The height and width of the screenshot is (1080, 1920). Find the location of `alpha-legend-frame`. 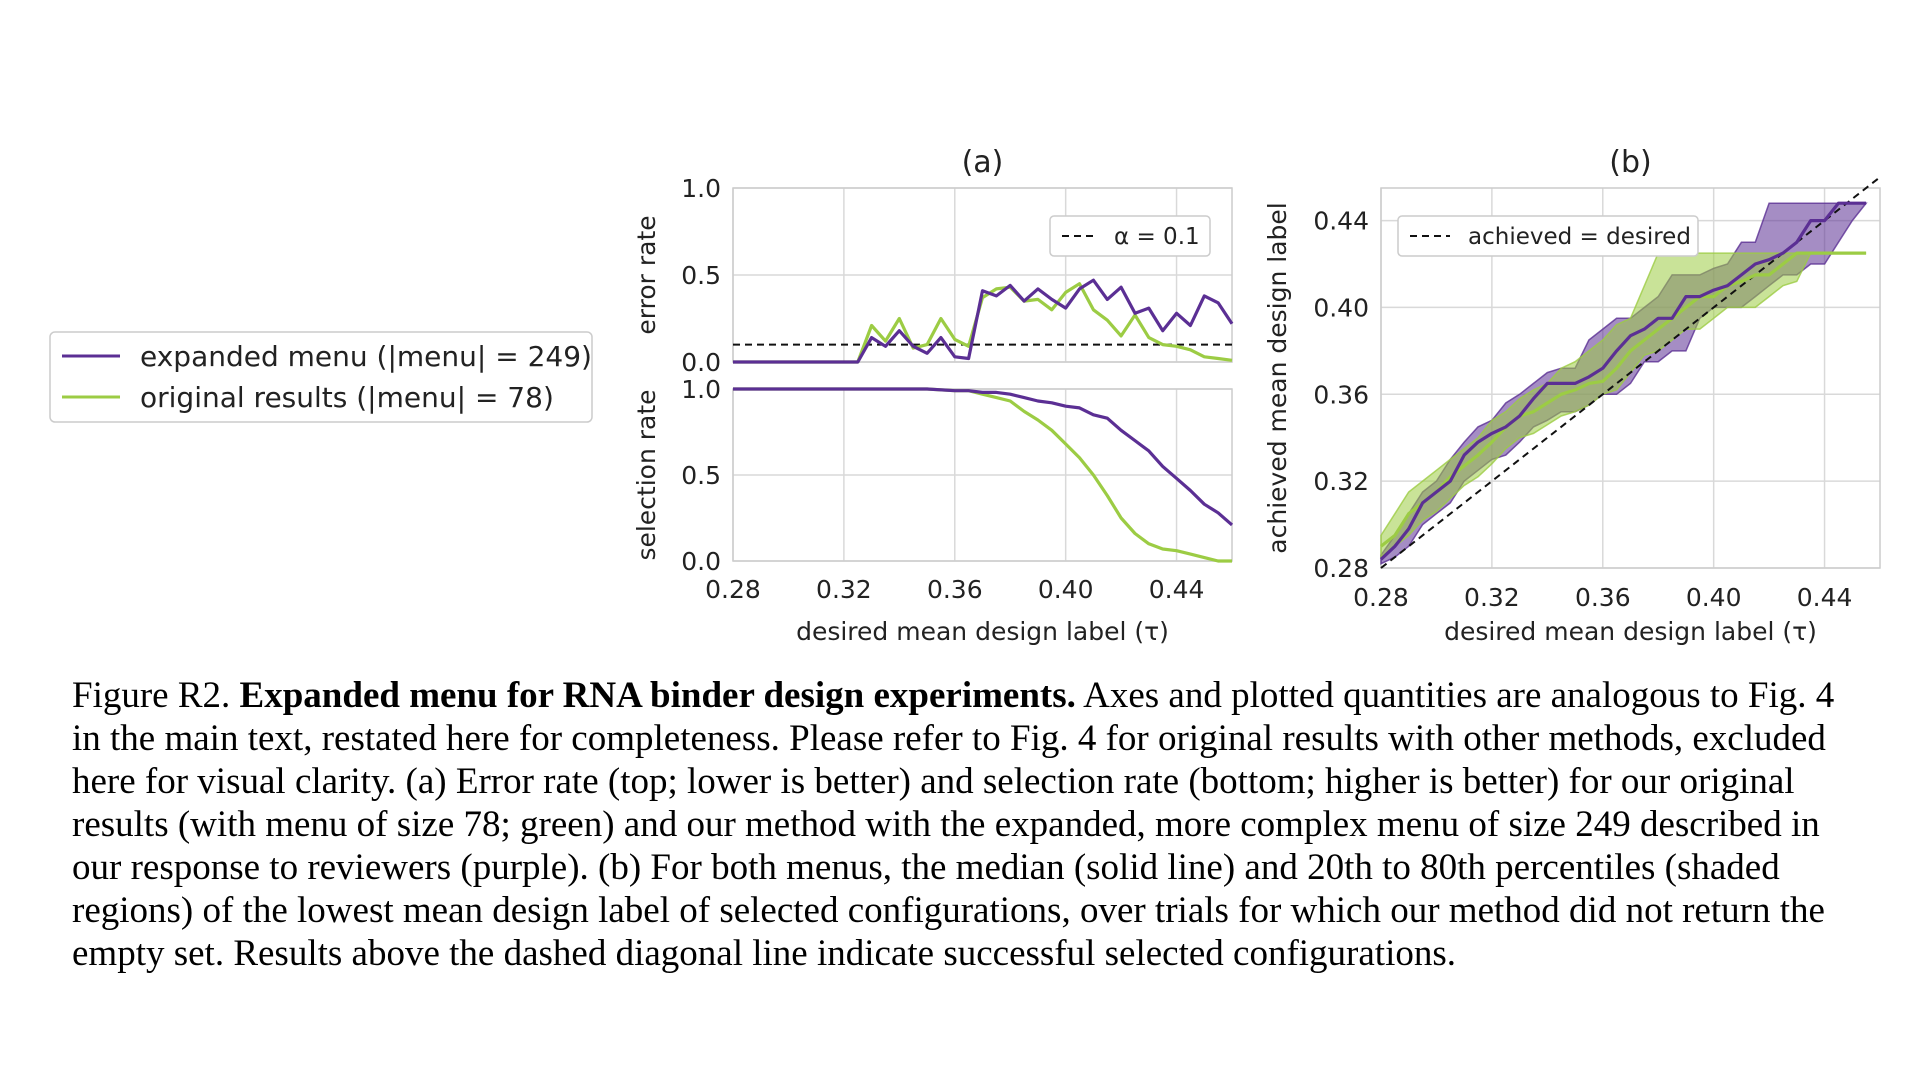

alpha-legend-frame is located at coordinates (1130, 236).